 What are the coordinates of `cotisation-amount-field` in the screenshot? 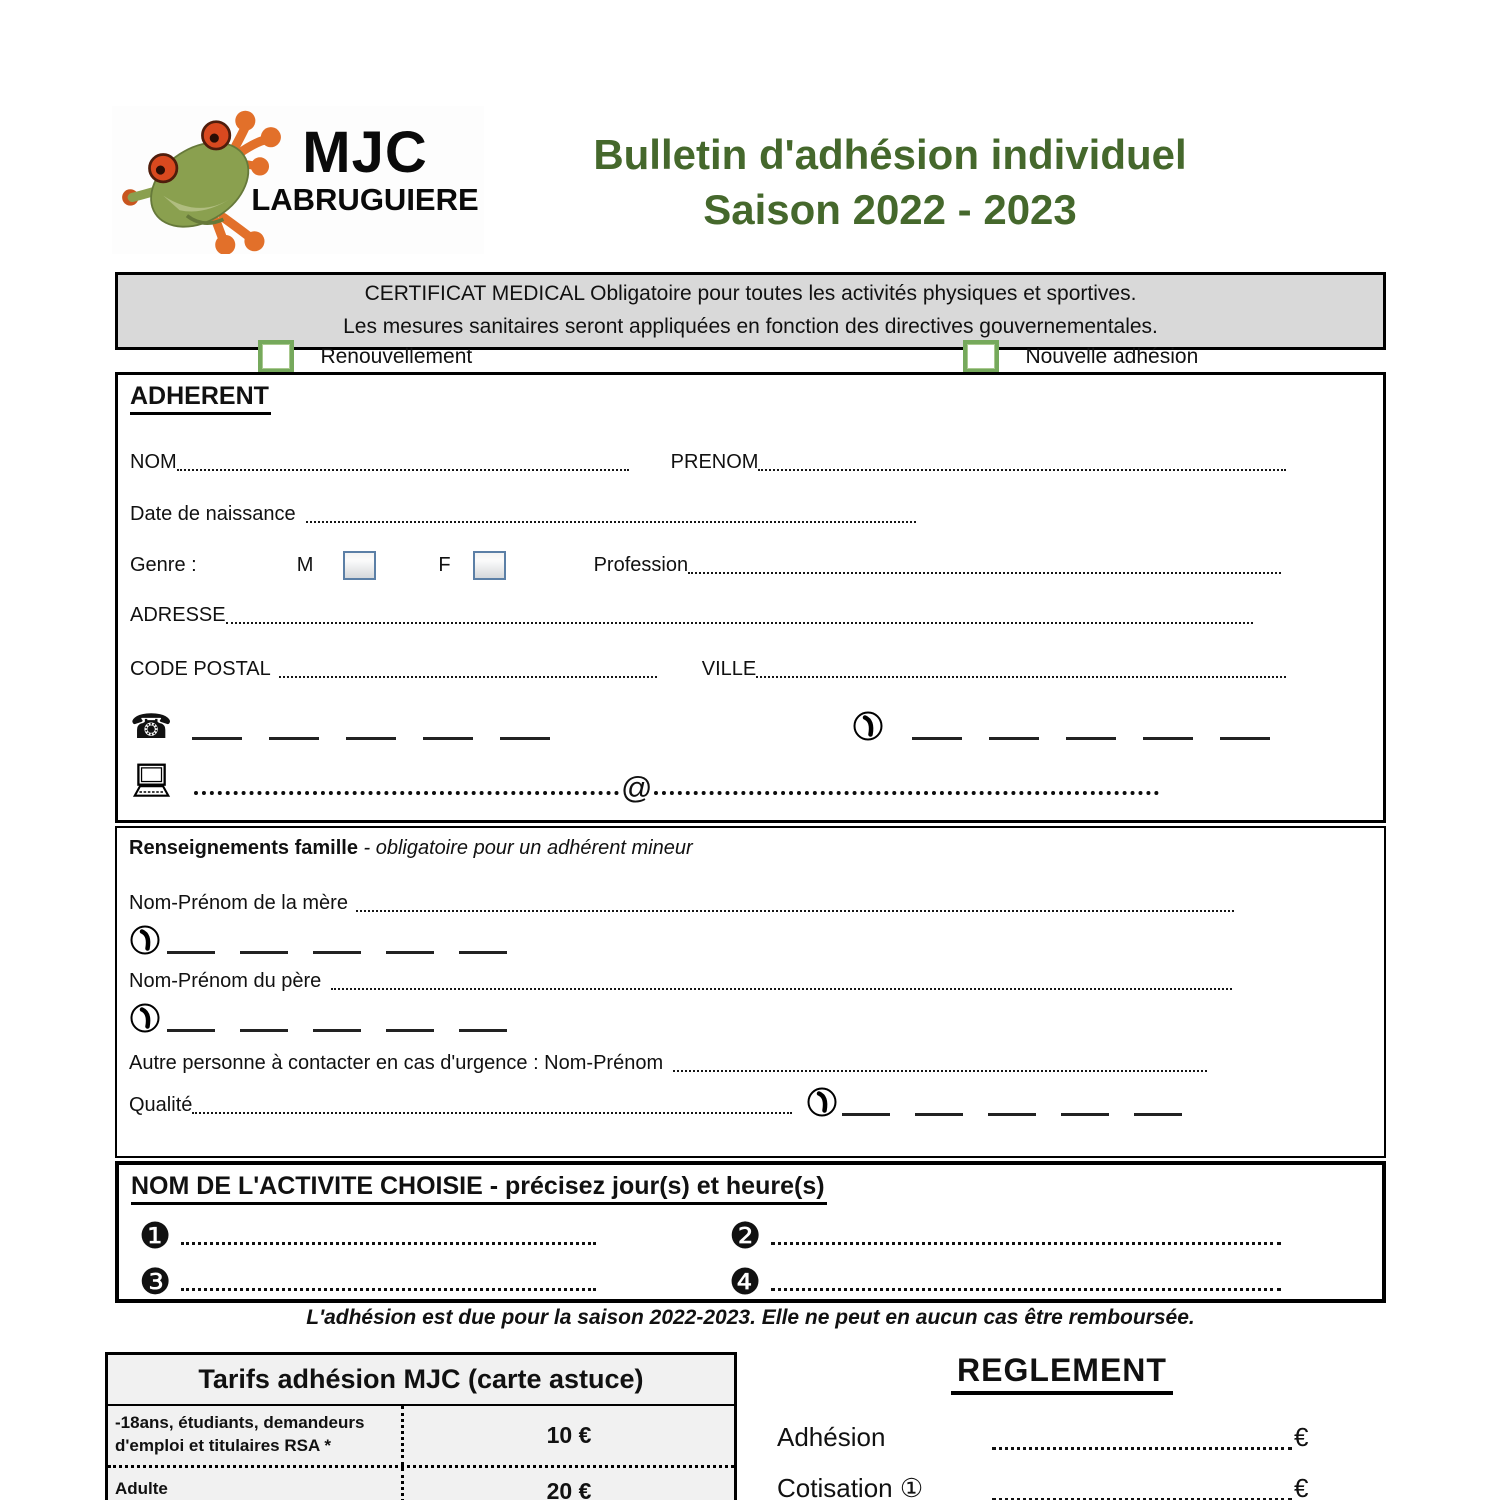 It's located at (1142, 1496).